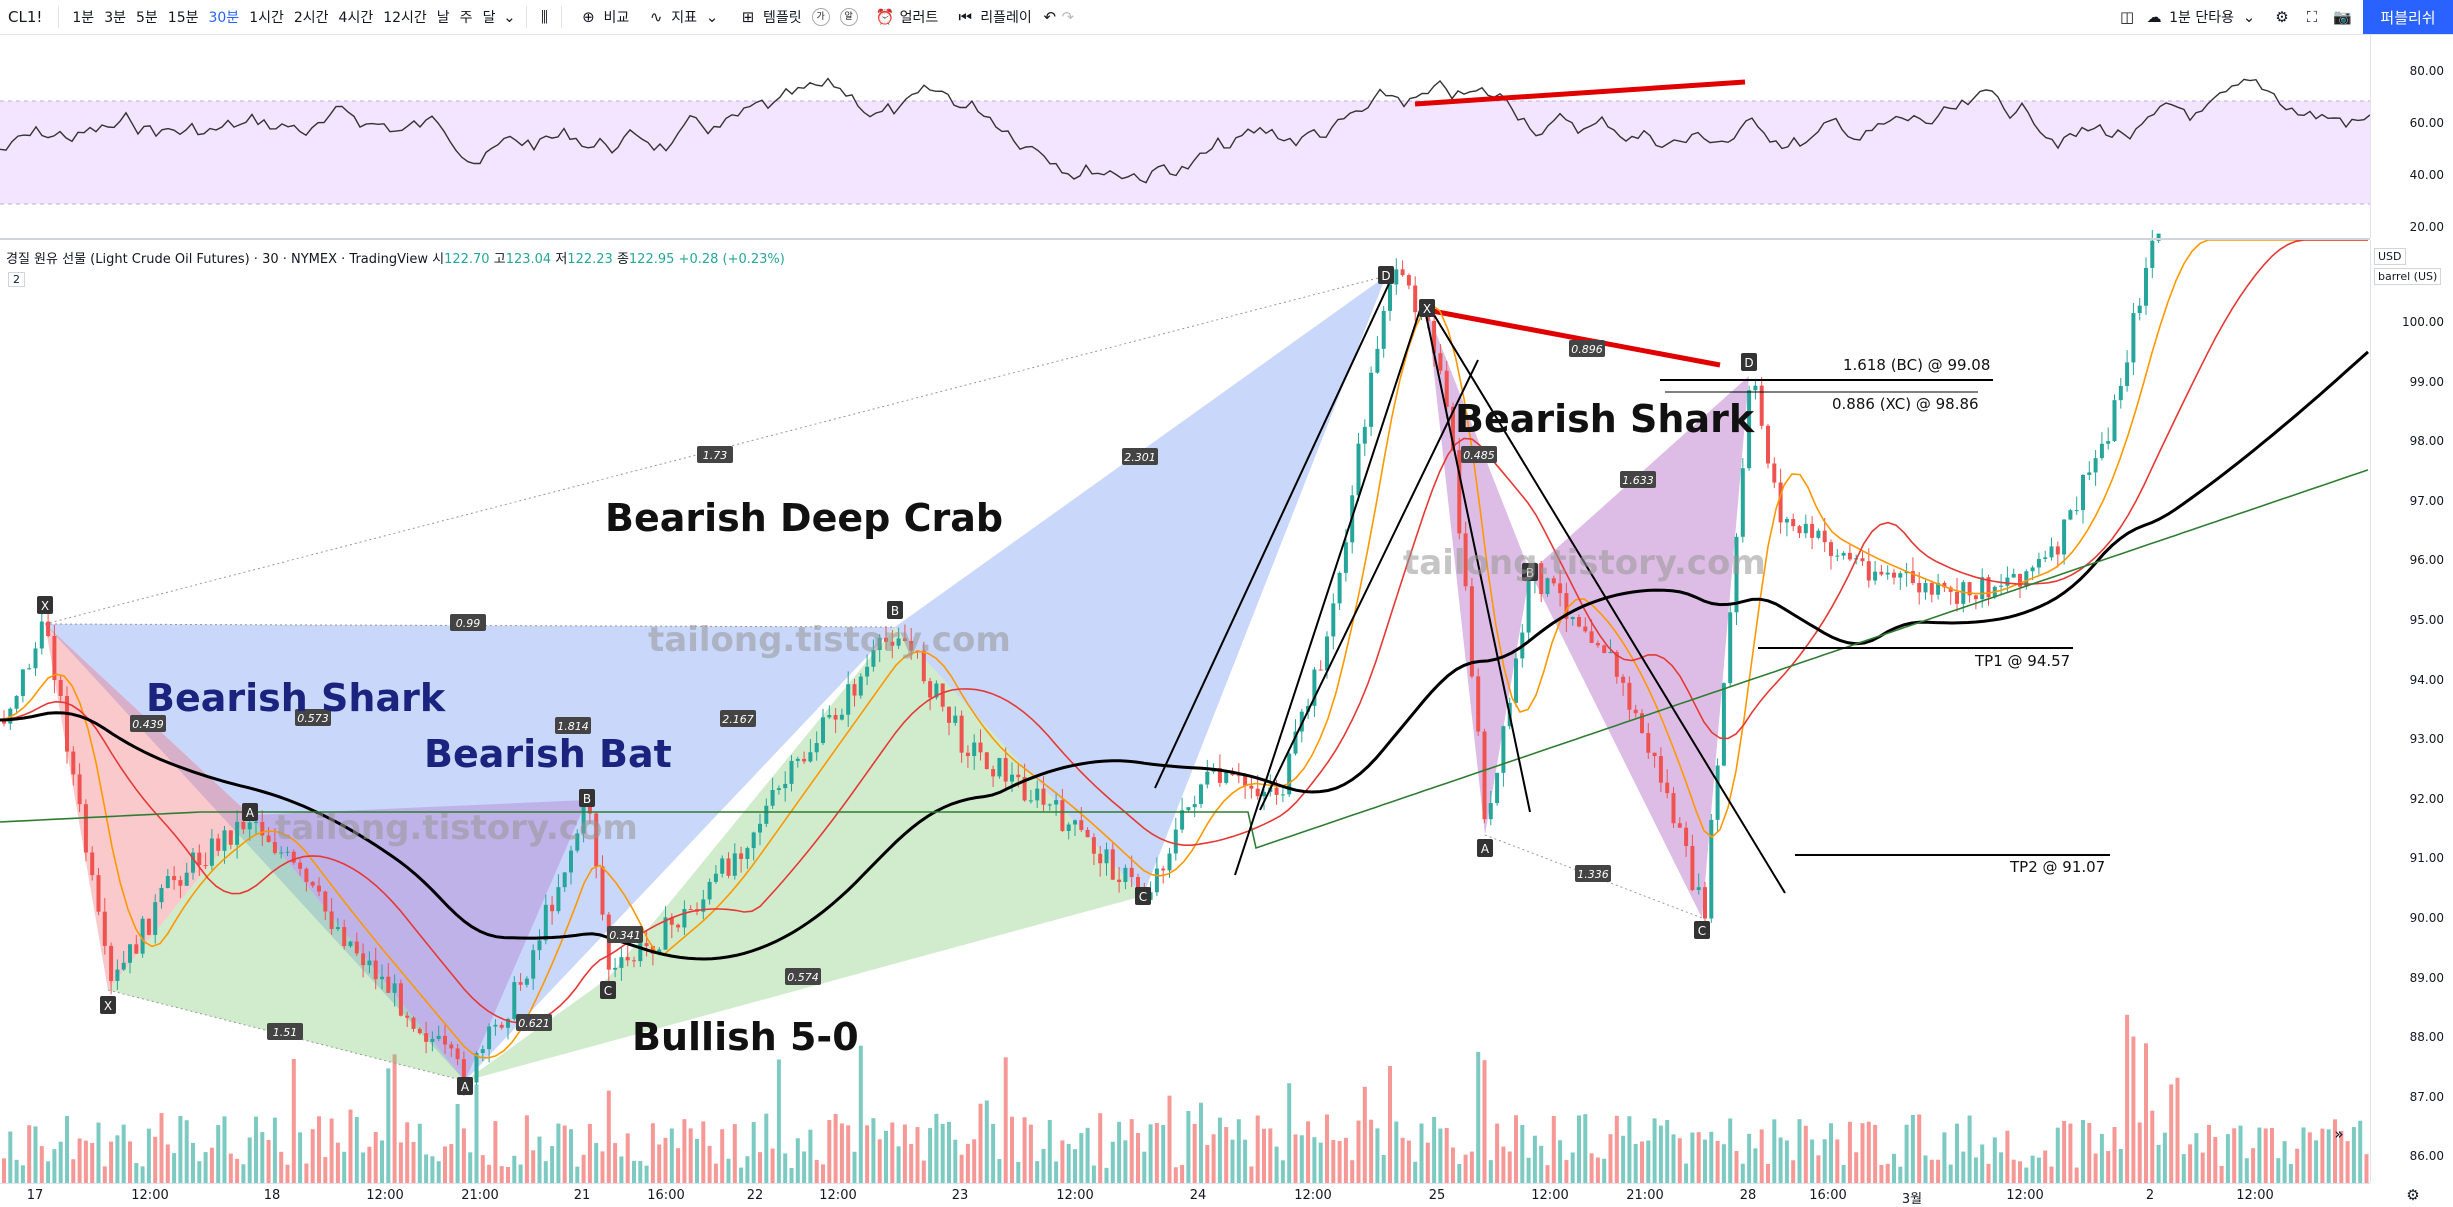  Describe the element at coordinates (1639, 647) in the screenshot. I see `shark-right-b` at that location.